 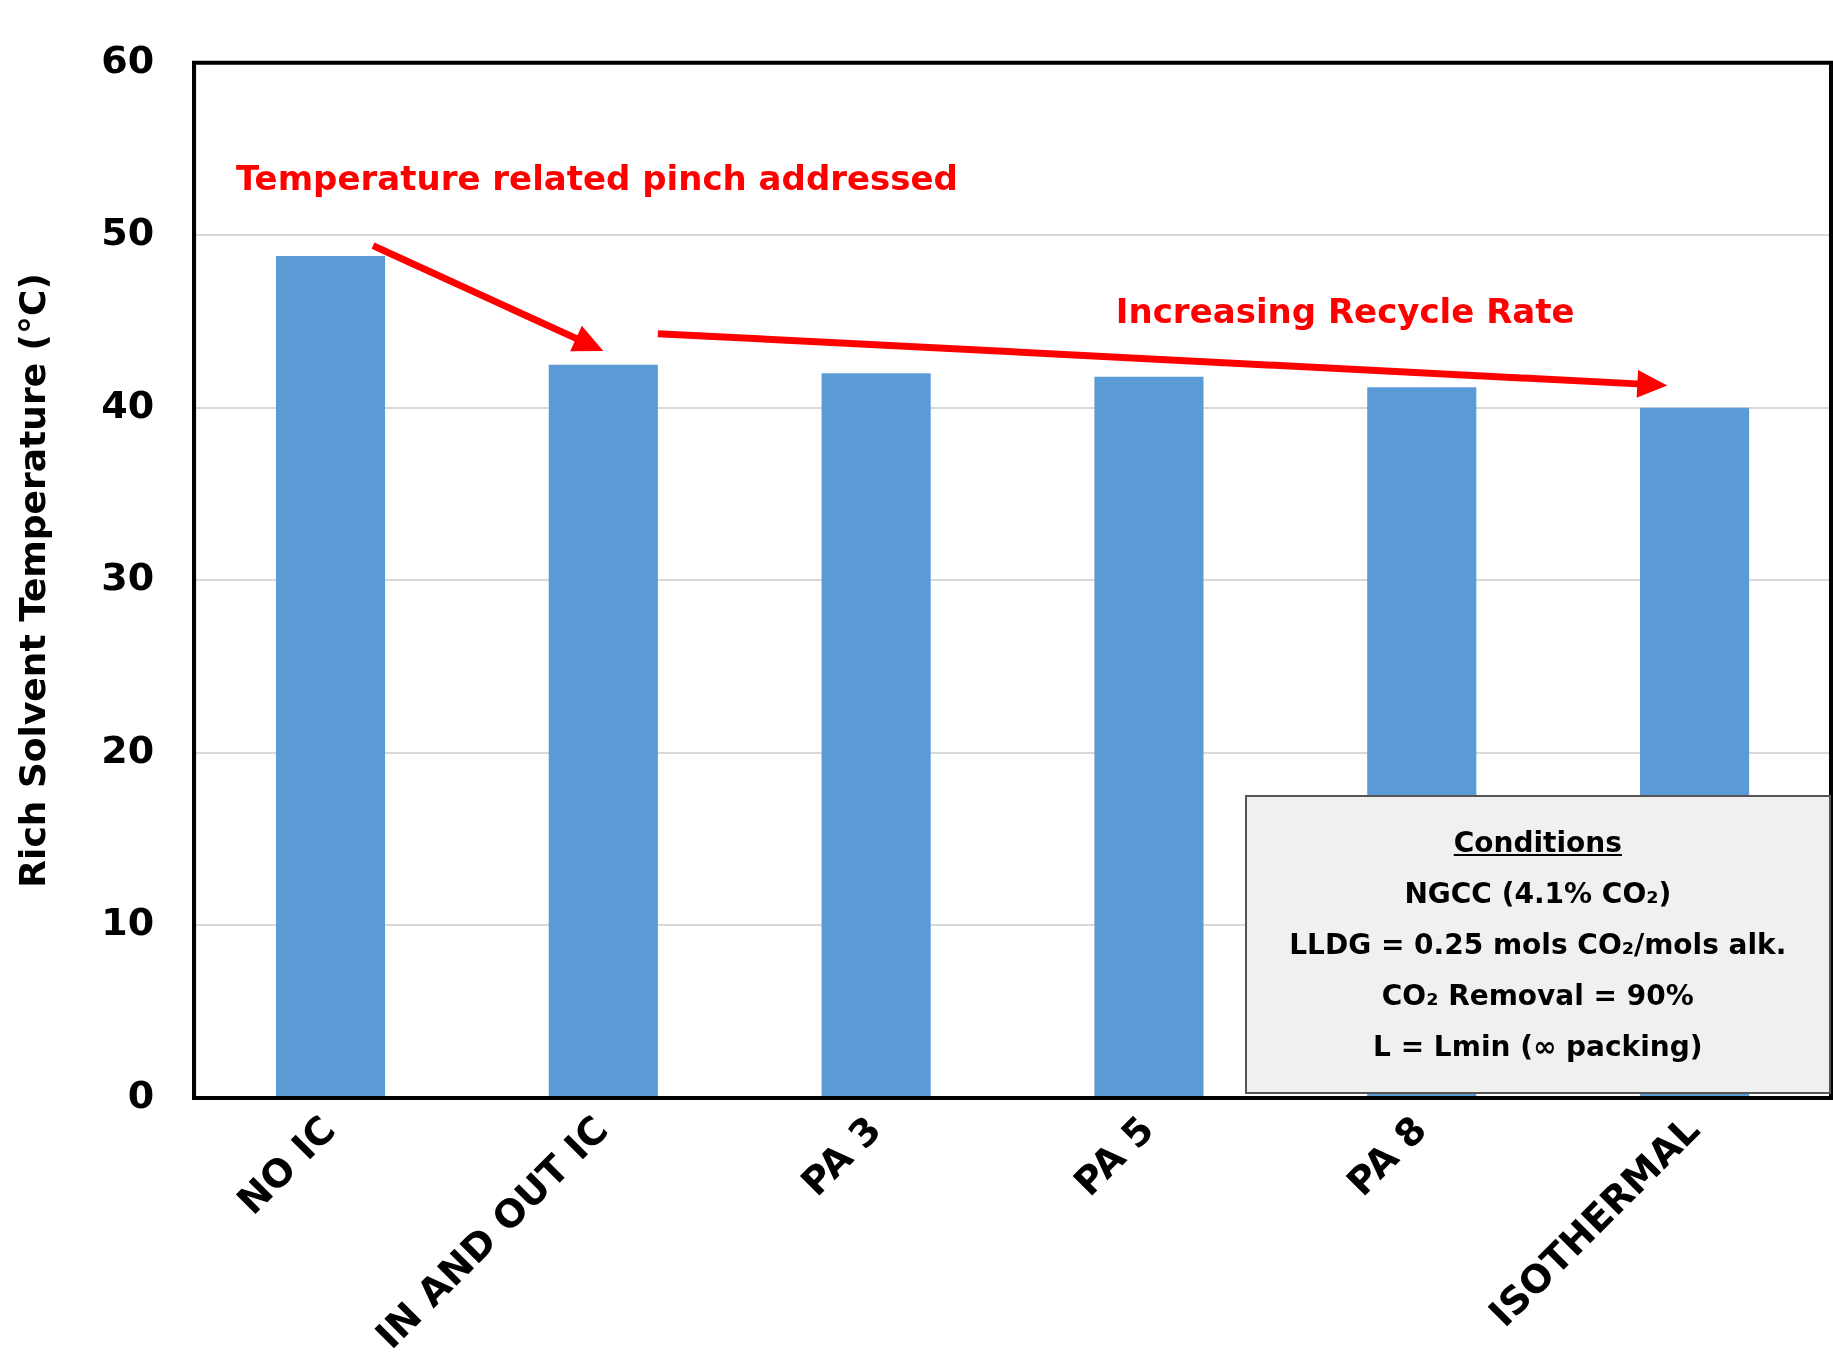 What do you see at coordinates (1537, 842) in the screenshot?
I see `annotation: Conditions` at bounding box center [1537, 842].